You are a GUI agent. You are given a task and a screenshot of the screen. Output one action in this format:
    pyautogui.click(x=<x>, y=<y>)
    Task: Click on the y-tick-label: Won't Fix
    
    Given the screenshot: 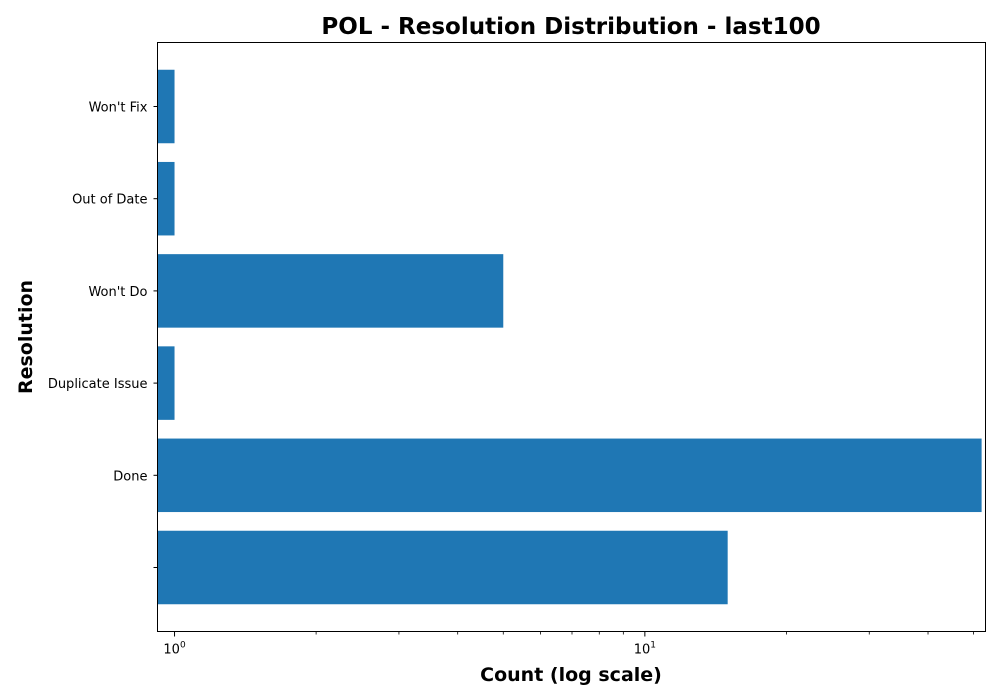 What is the action you would take?
    pyautogui.click(x=118, y=108)
    